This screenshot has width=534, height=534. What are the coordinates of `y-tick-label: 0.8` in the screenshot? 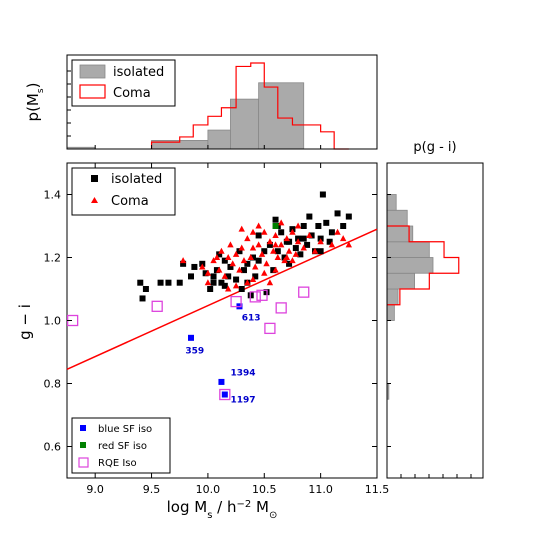 It's located at (53, 384).